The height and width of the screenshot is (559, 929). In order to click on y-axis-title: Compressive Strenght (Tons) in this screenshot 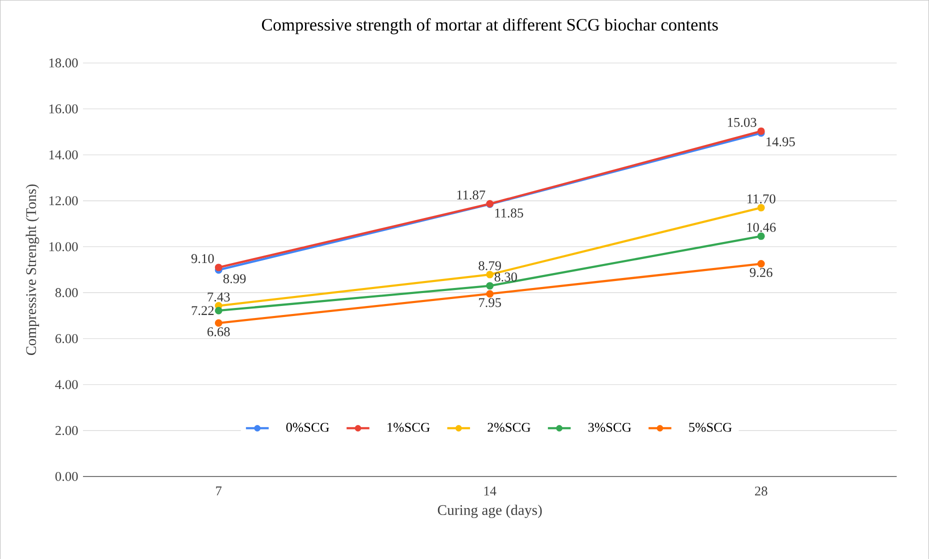, I will do `click(33, 269)`.